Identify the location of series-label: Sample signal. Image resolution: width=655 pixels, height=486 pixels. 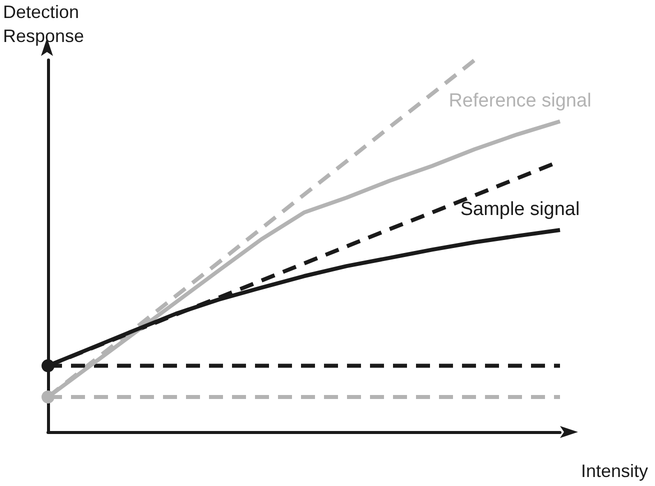
(520, 209).